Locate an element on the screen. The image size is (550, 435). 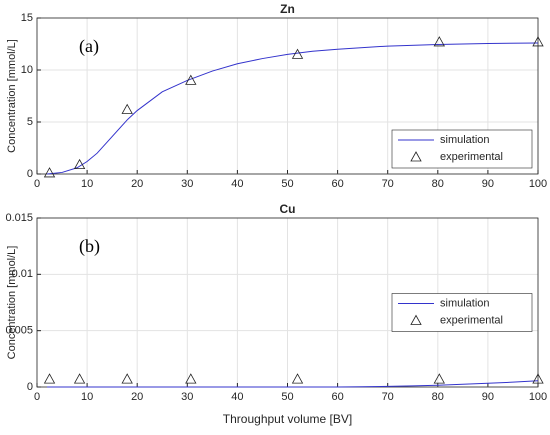
y-tick-label: 10 is located at coordinates (27, 70).